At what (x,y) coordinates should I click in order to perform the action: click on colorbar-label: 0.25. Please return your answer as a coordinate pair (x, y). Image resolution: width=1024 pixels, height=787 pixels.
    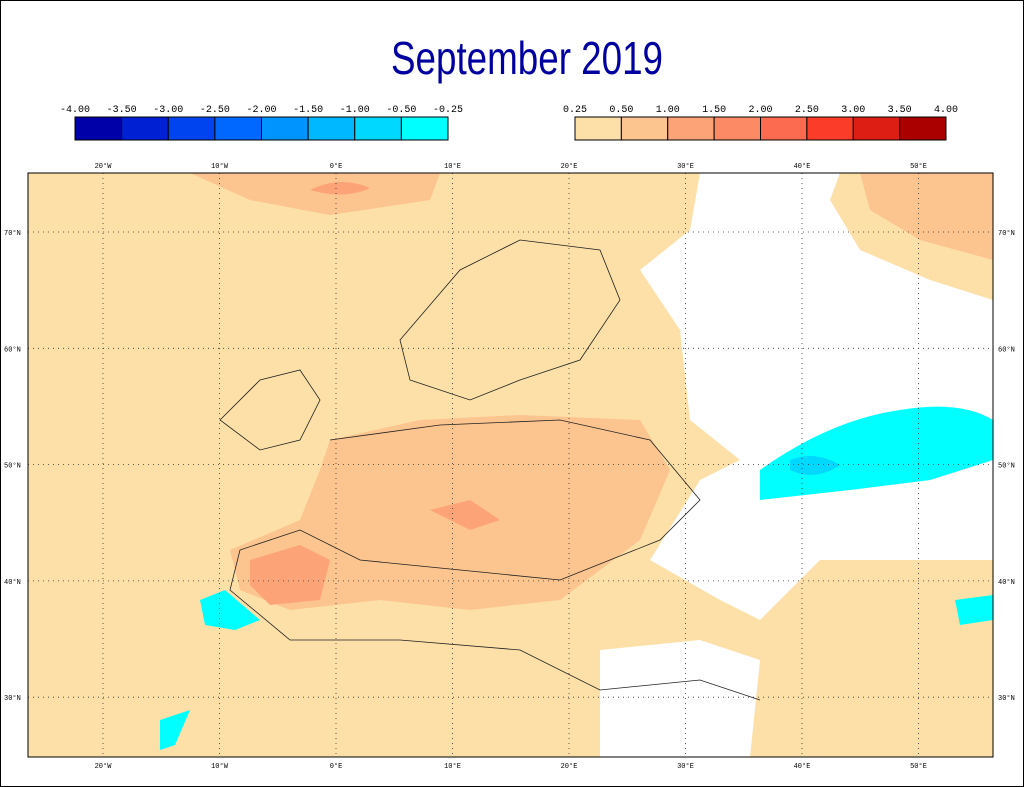
    Looking at the image, I should click on (575, 110).